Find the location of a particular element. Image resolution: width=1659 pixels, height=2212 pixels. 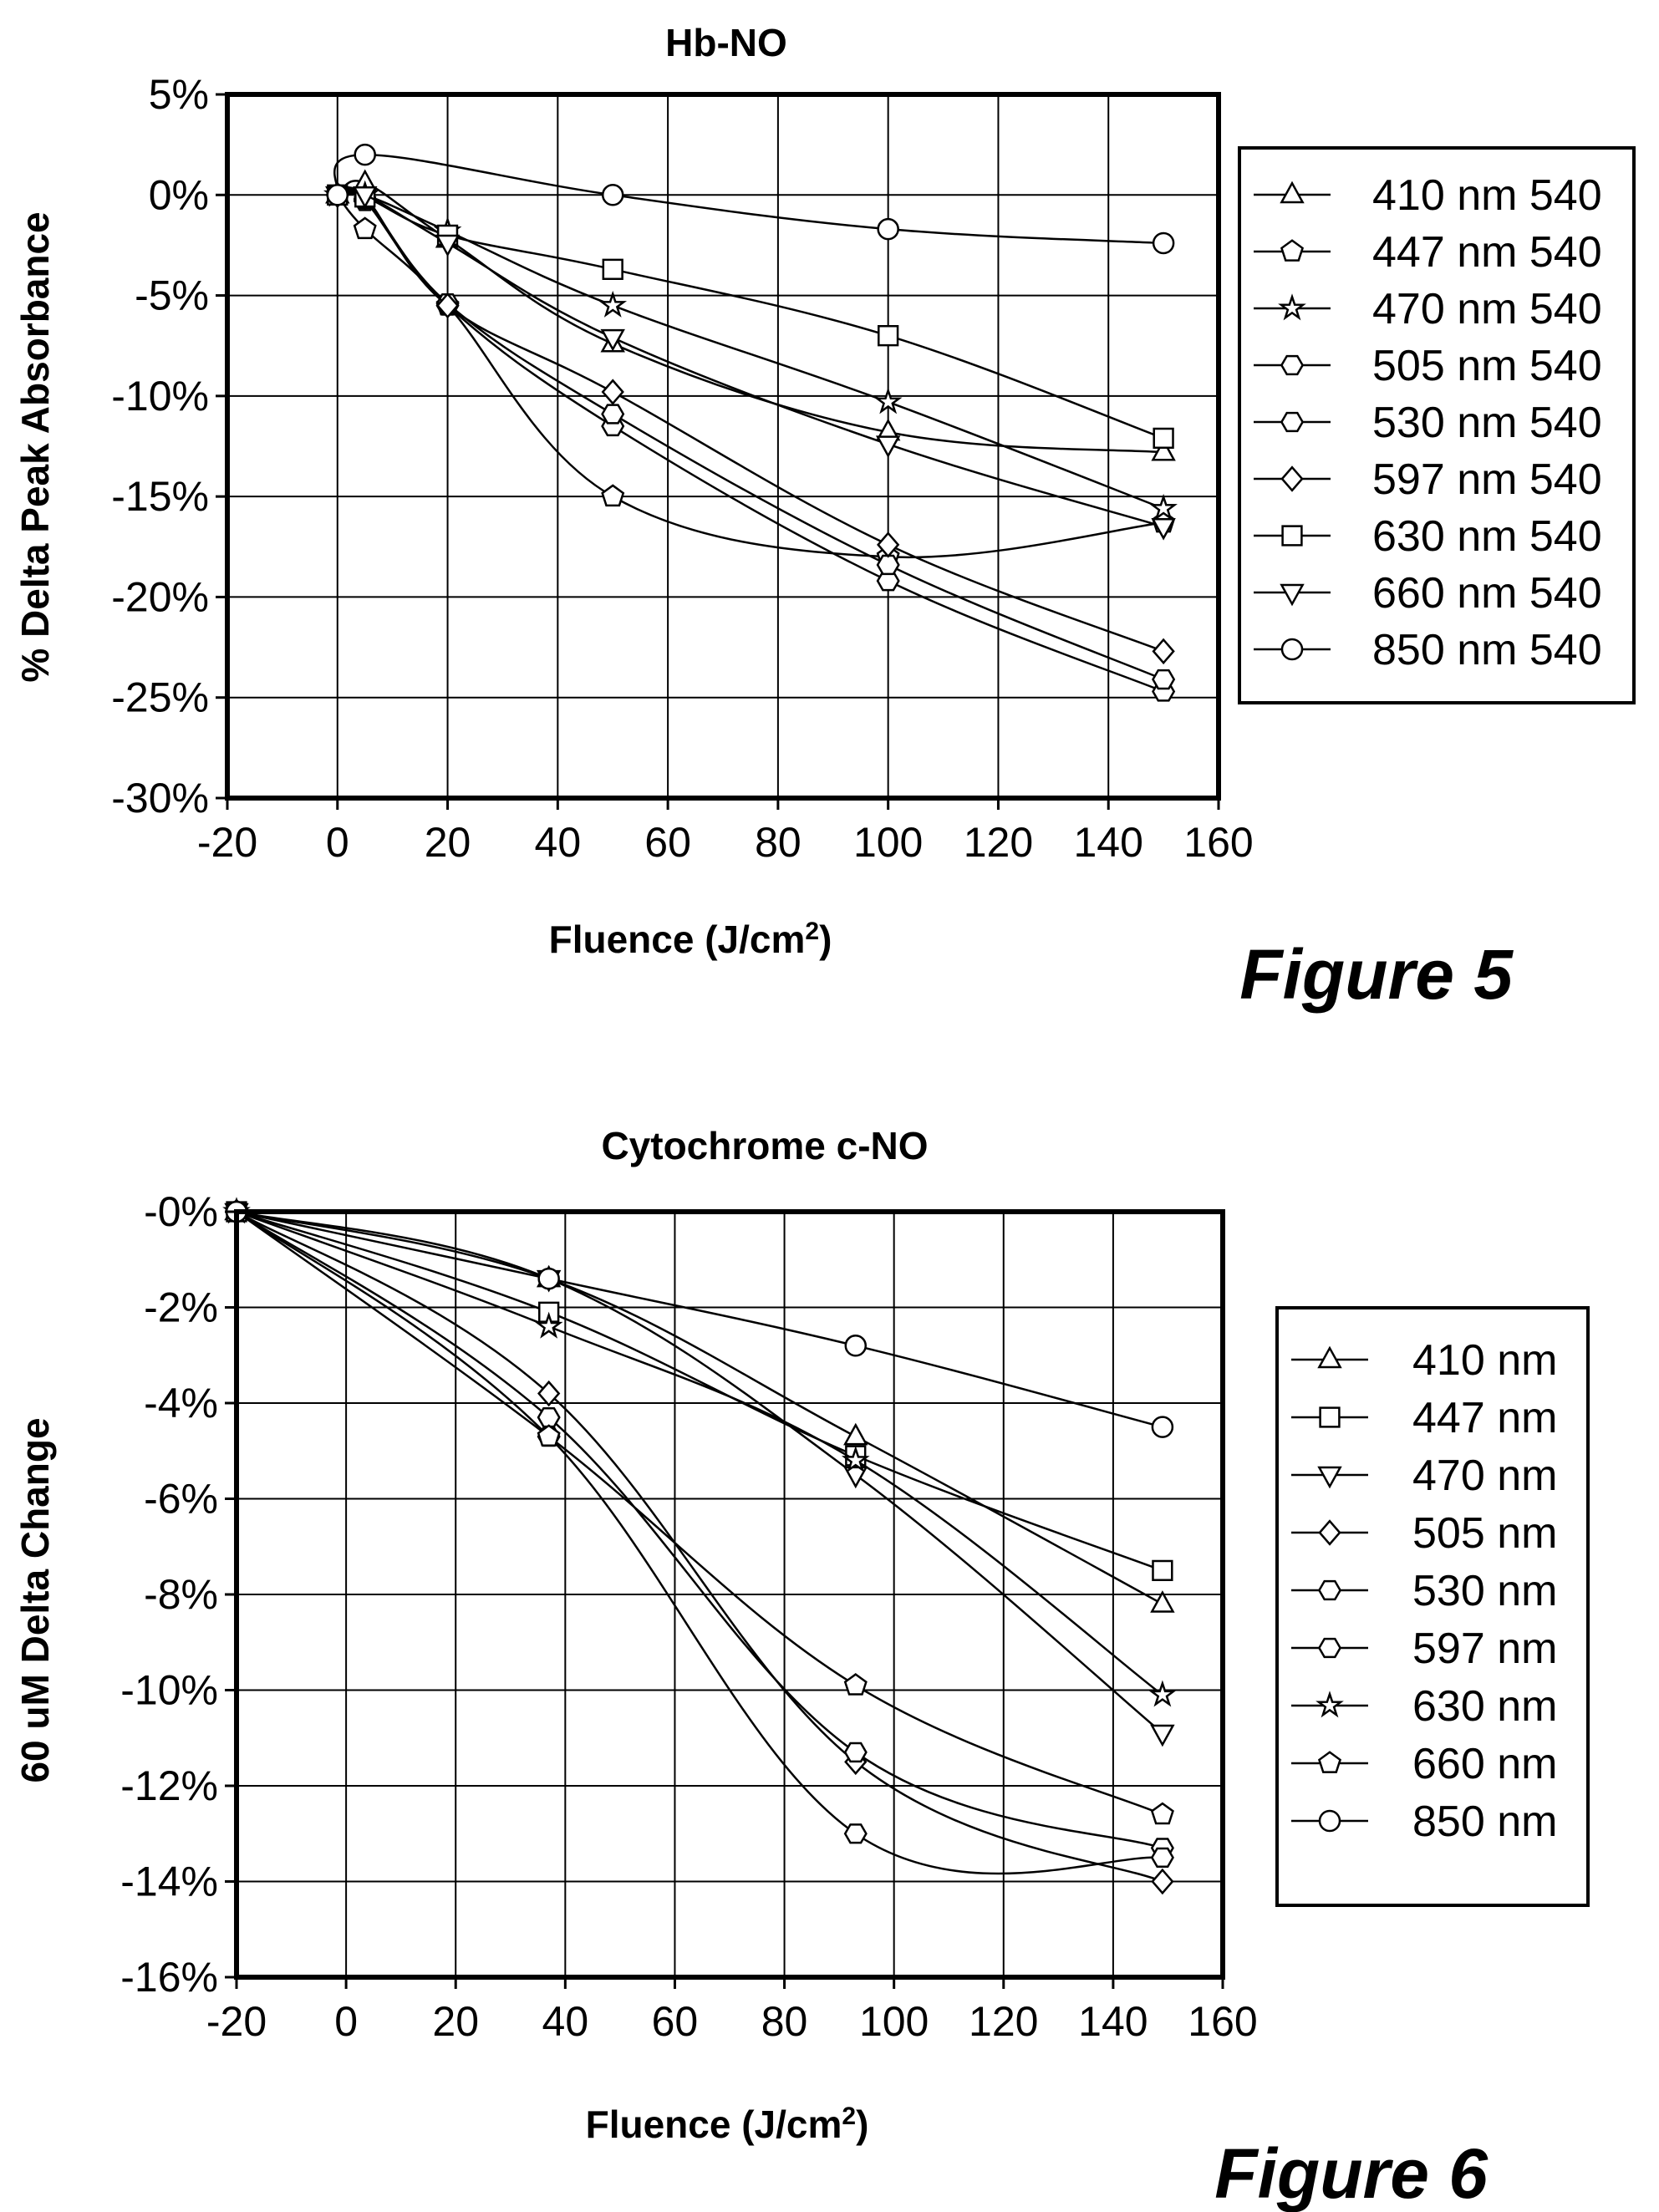

legend-entry-630-nm: 630 nm is located at coordinates (1424, 1707).